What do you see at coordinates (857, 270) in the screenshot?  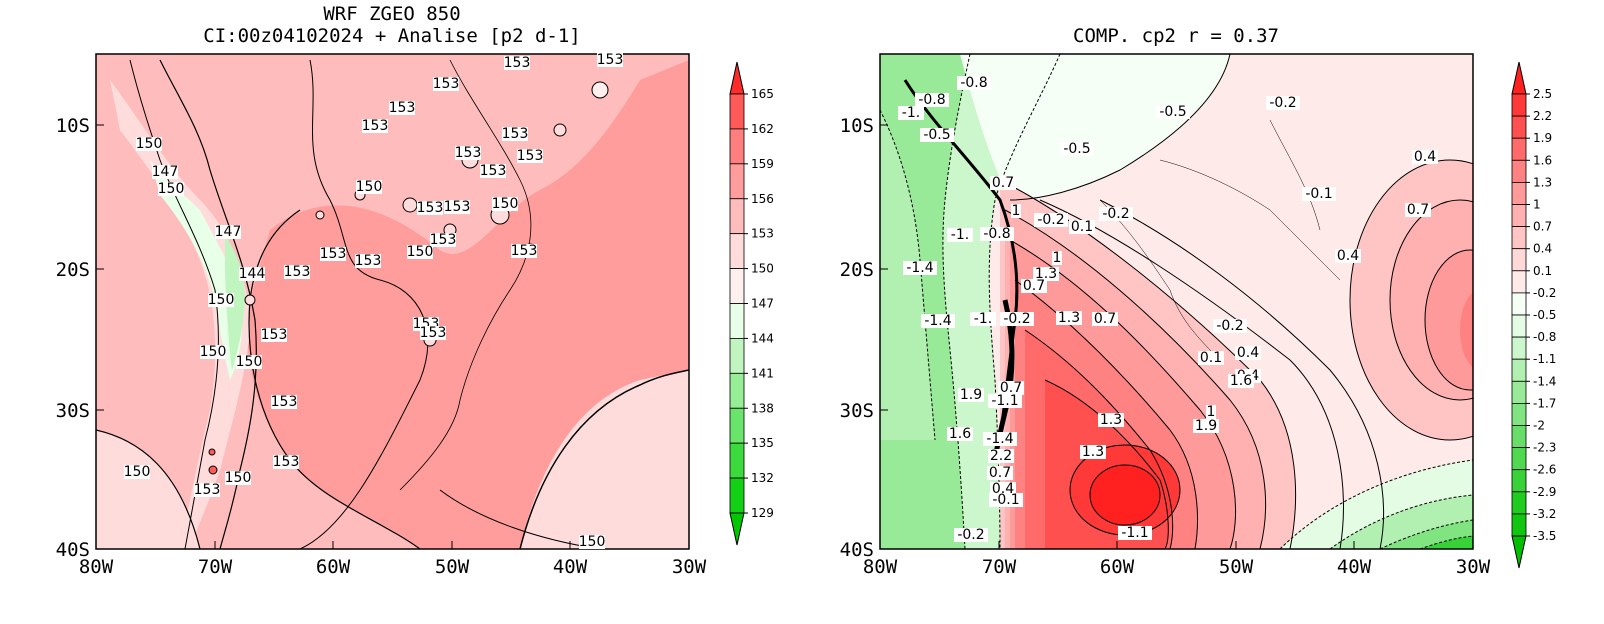 I see `right-ytick-20s: 20S` at bounding box center [857, 270].